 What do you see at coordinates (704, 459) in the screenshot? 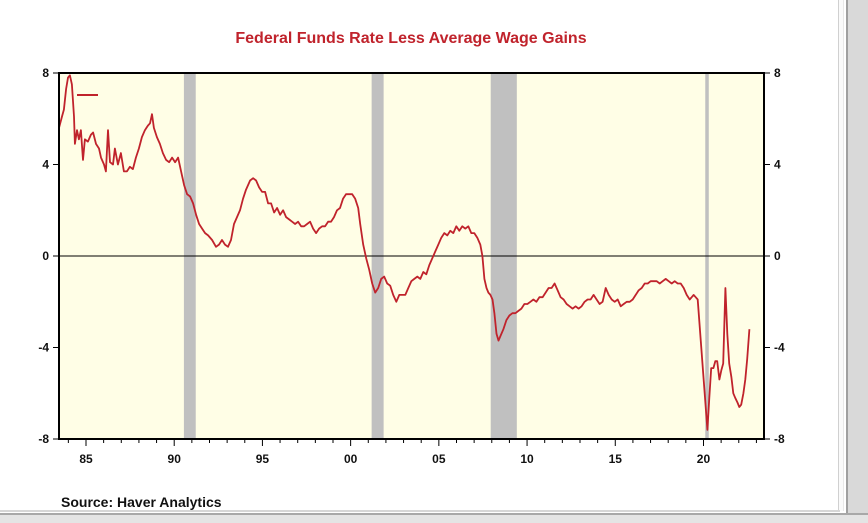
I see `x-tick-label: 20` at bounding box center [704, 459].